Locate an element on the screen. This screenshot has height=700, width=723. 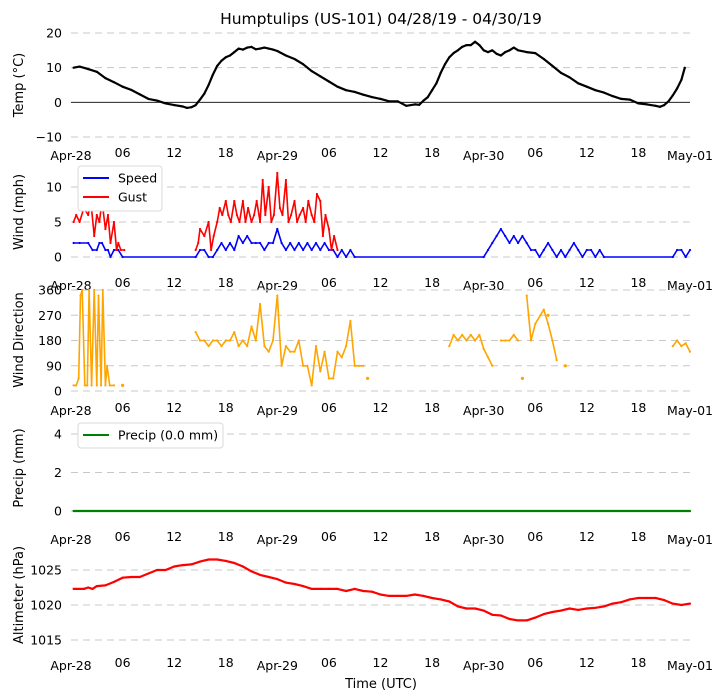
wind-x-tick-label: 12 is located at coordinates (381, 282).